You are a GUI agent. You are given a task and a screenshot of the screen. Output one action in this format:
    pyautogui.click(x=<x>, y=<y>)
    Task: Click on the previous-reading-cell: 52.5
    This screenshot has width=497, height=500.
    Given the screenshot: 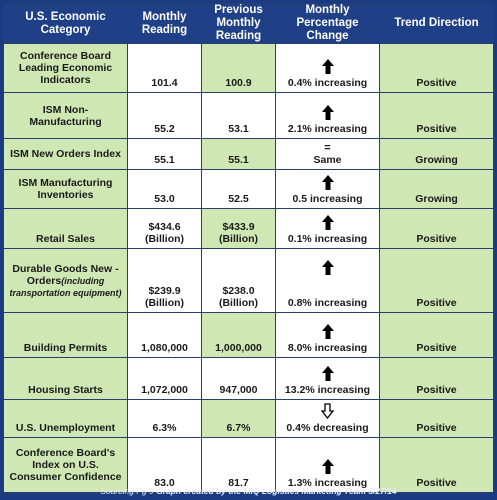 What is the action you would take?
    pyautogui.click(x=238, y=189)
    